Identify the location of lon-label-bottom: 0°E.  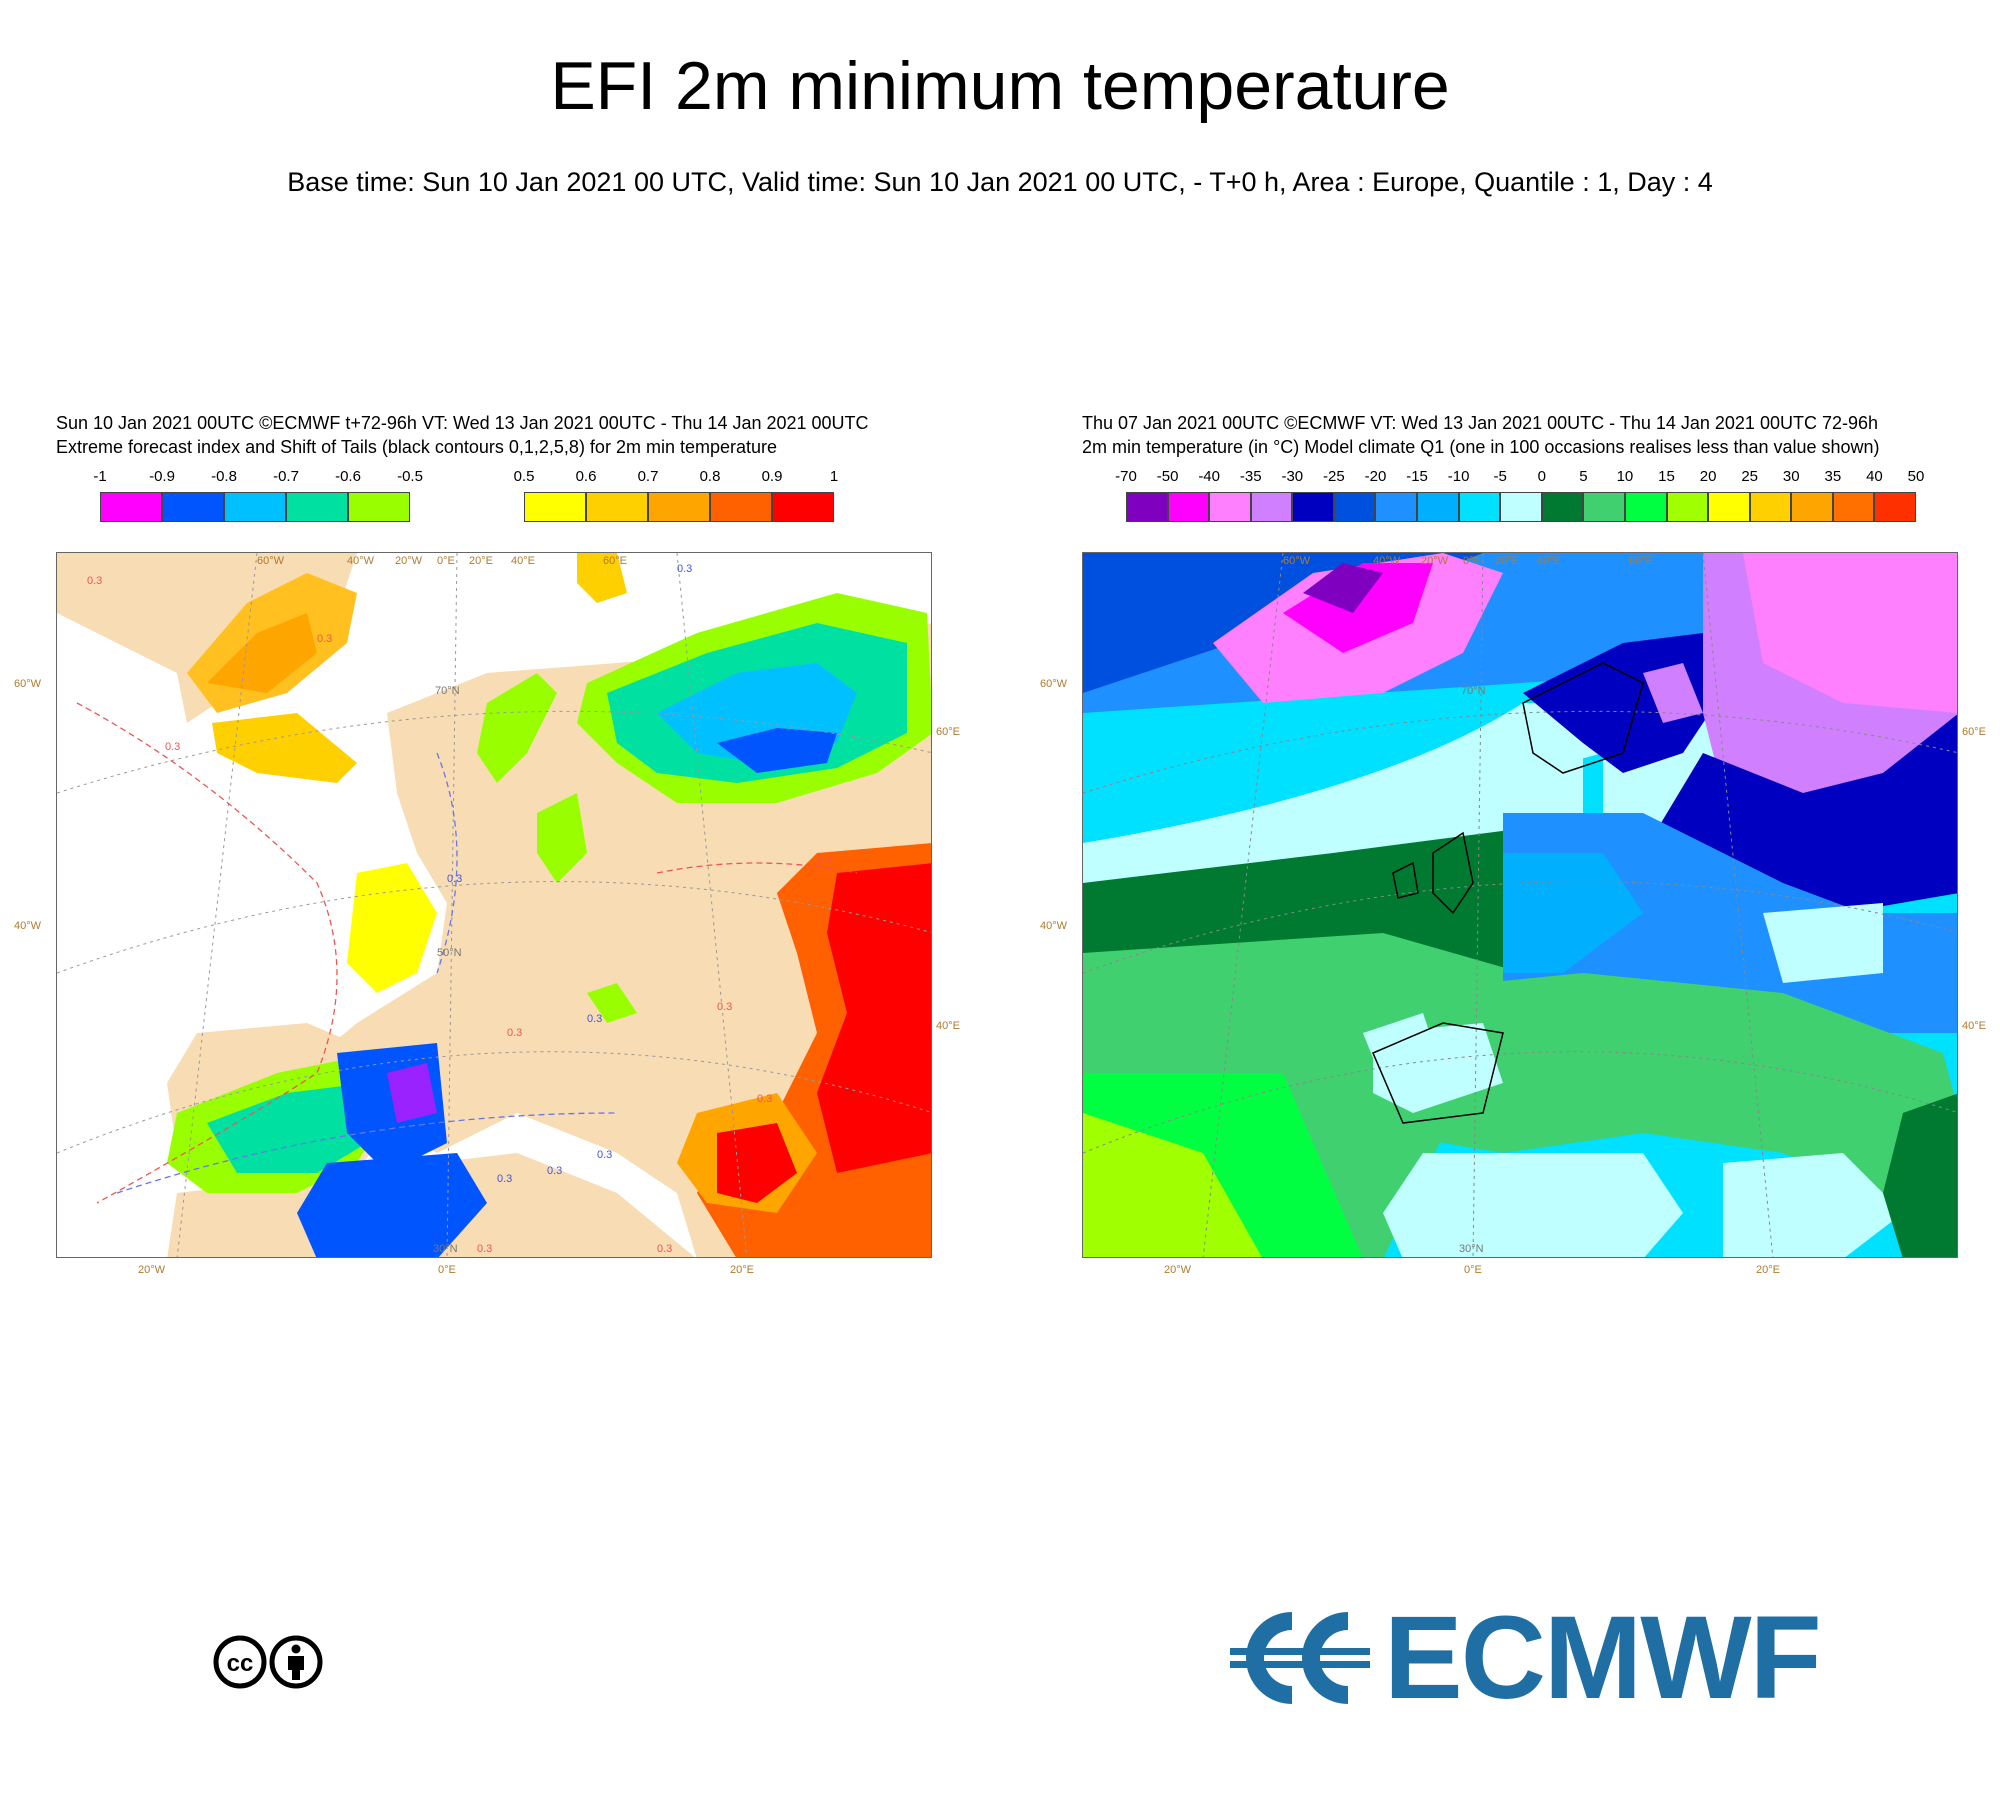
(1473, 1270).